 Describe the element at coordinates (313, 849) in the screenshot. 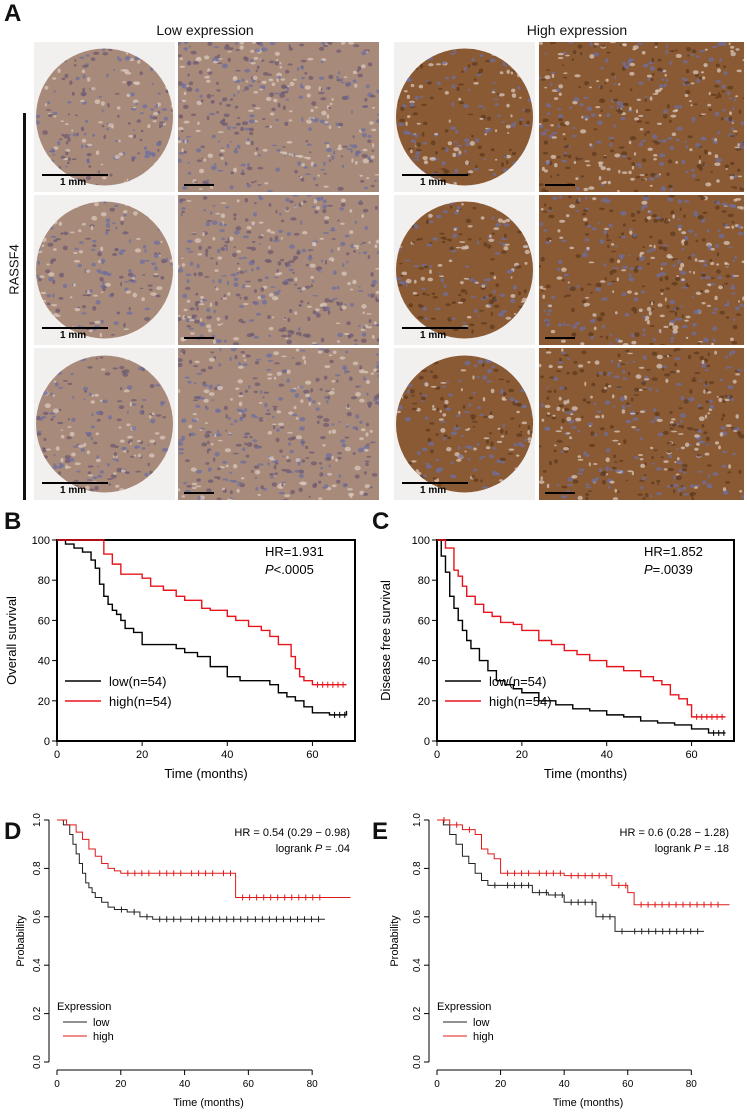

I see `annotation-2: logrank P = .04` at that location.